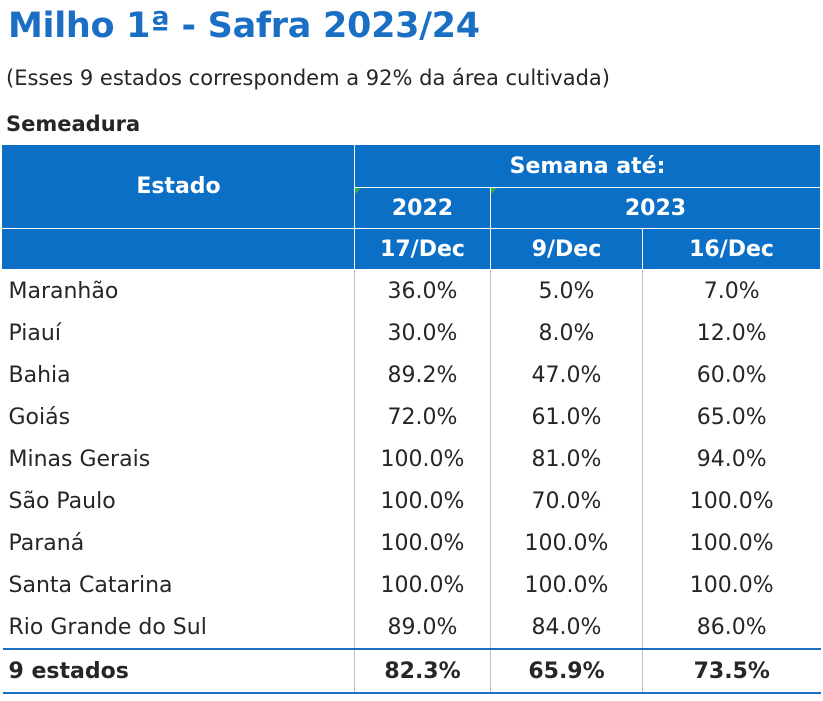  I want to click on value-cell: 60.0%, so click(731, 375).